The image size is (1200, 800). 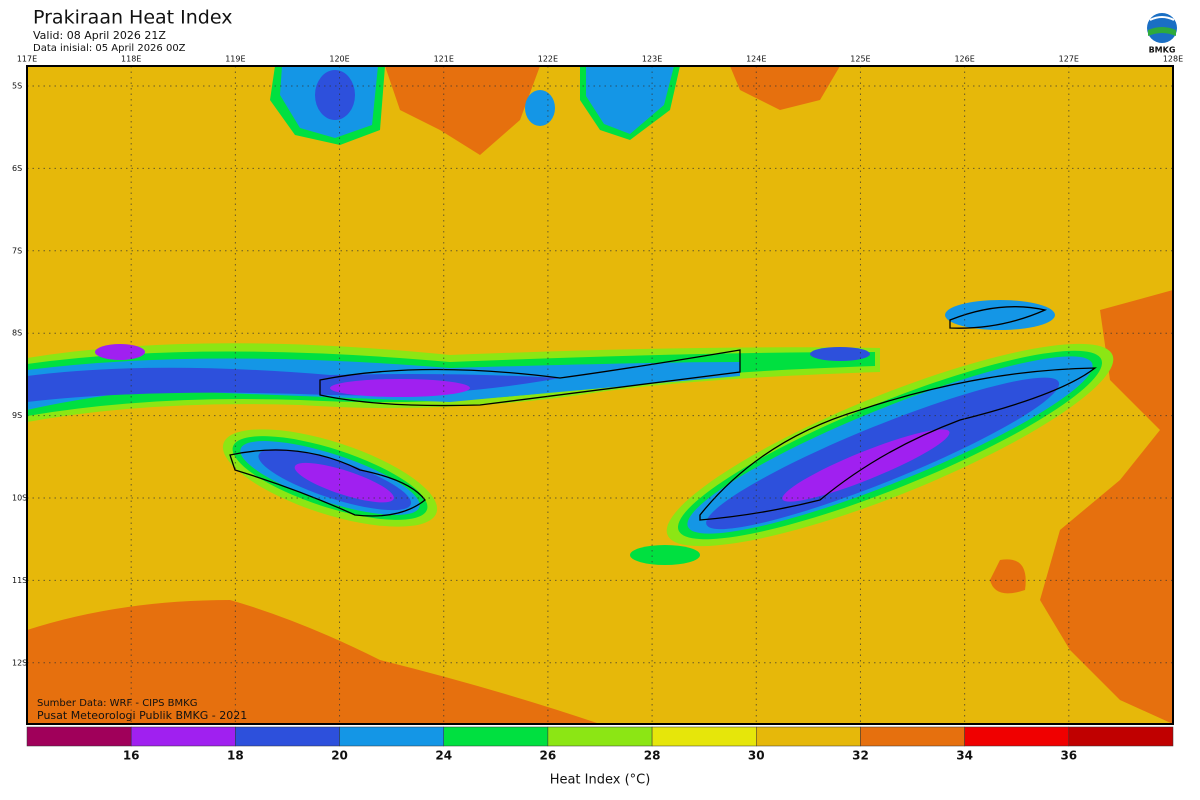 What do you see at coordinates (1173, 59) in the screenshot?
I see `lon-label: 128E` at bounding box center [1173, 59].